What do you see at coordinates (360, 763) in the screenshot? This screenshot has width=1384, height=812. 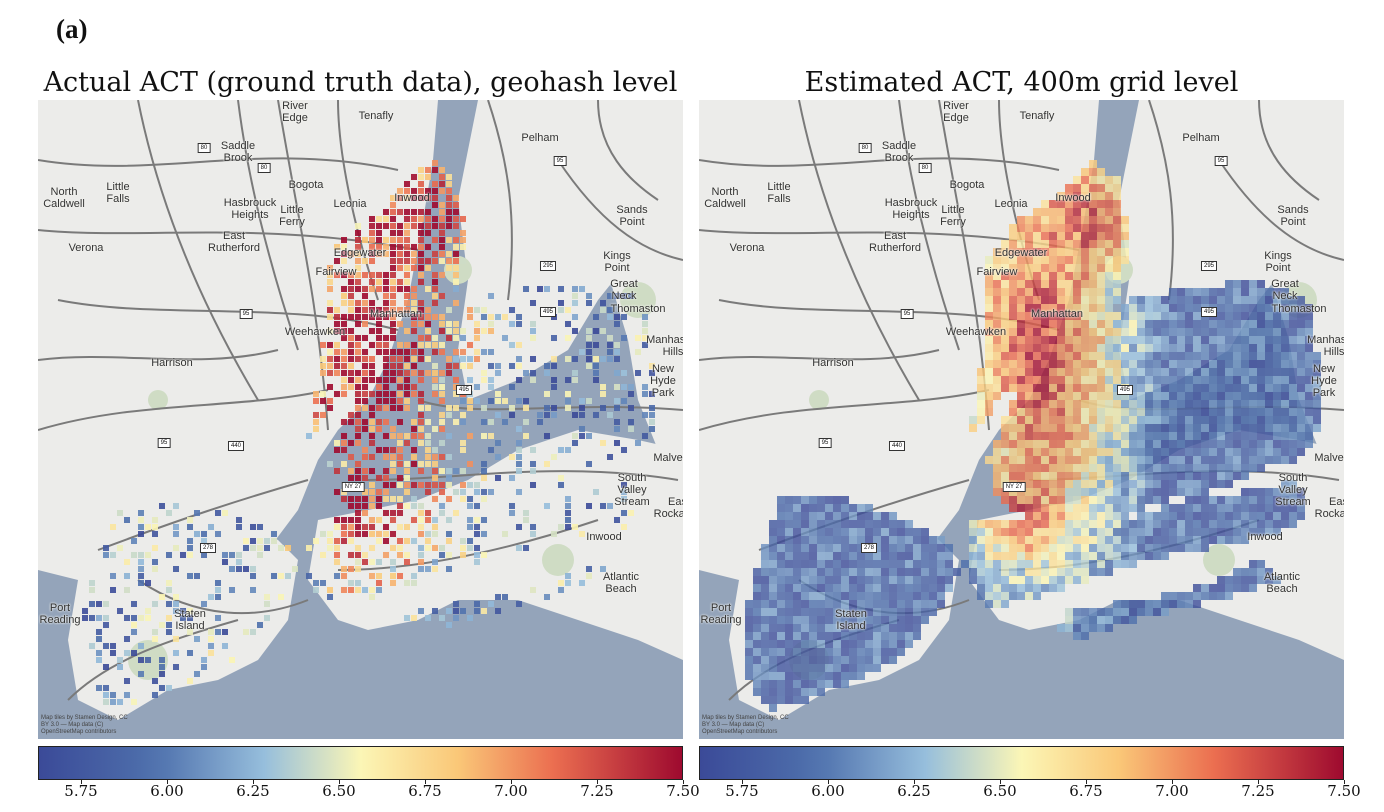 I see `left-colorbar` at bounding box center [360, 763].